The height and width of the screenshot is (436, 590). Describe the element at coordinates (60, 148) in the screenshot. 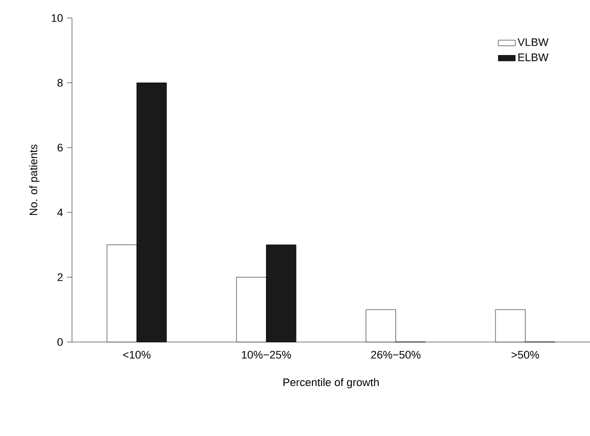

I see `y-tick-label: 6` at that location.